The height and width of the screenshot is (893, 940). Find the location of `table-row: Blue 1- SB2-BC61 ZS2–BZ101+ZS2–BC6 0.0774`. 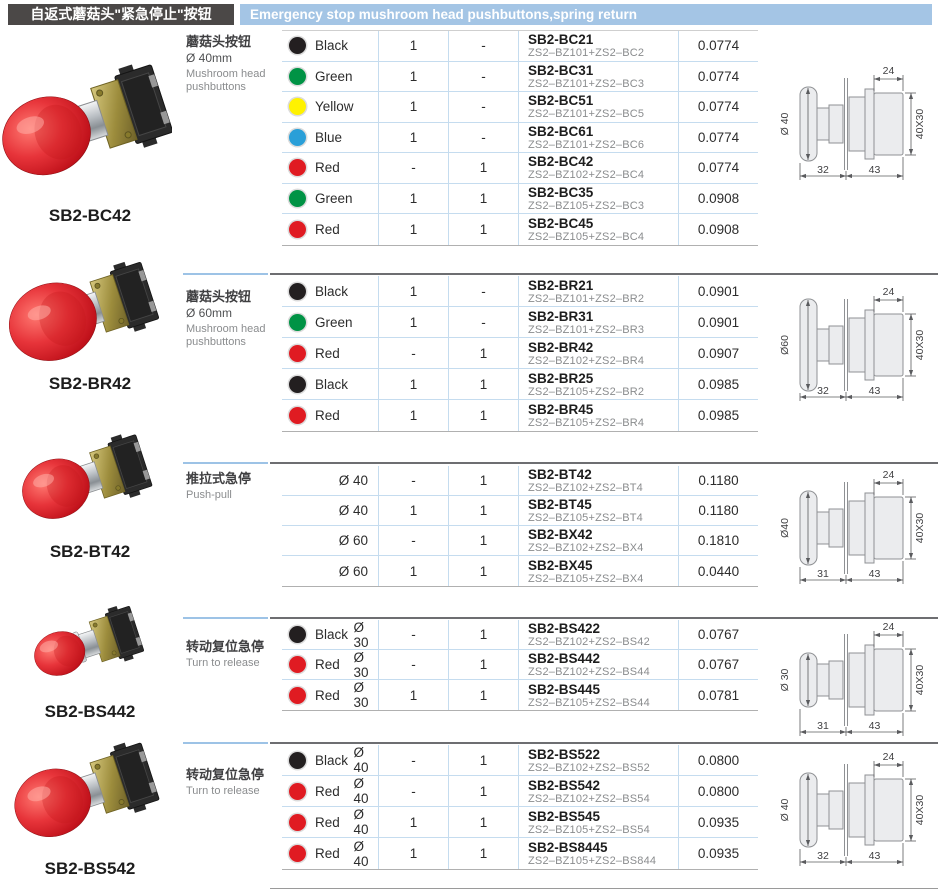

table-row: Blue 1- SB2-BC61 ZS2–BZ101+ZS2–BC6 0.0774 is located at coordinates (520, 137).